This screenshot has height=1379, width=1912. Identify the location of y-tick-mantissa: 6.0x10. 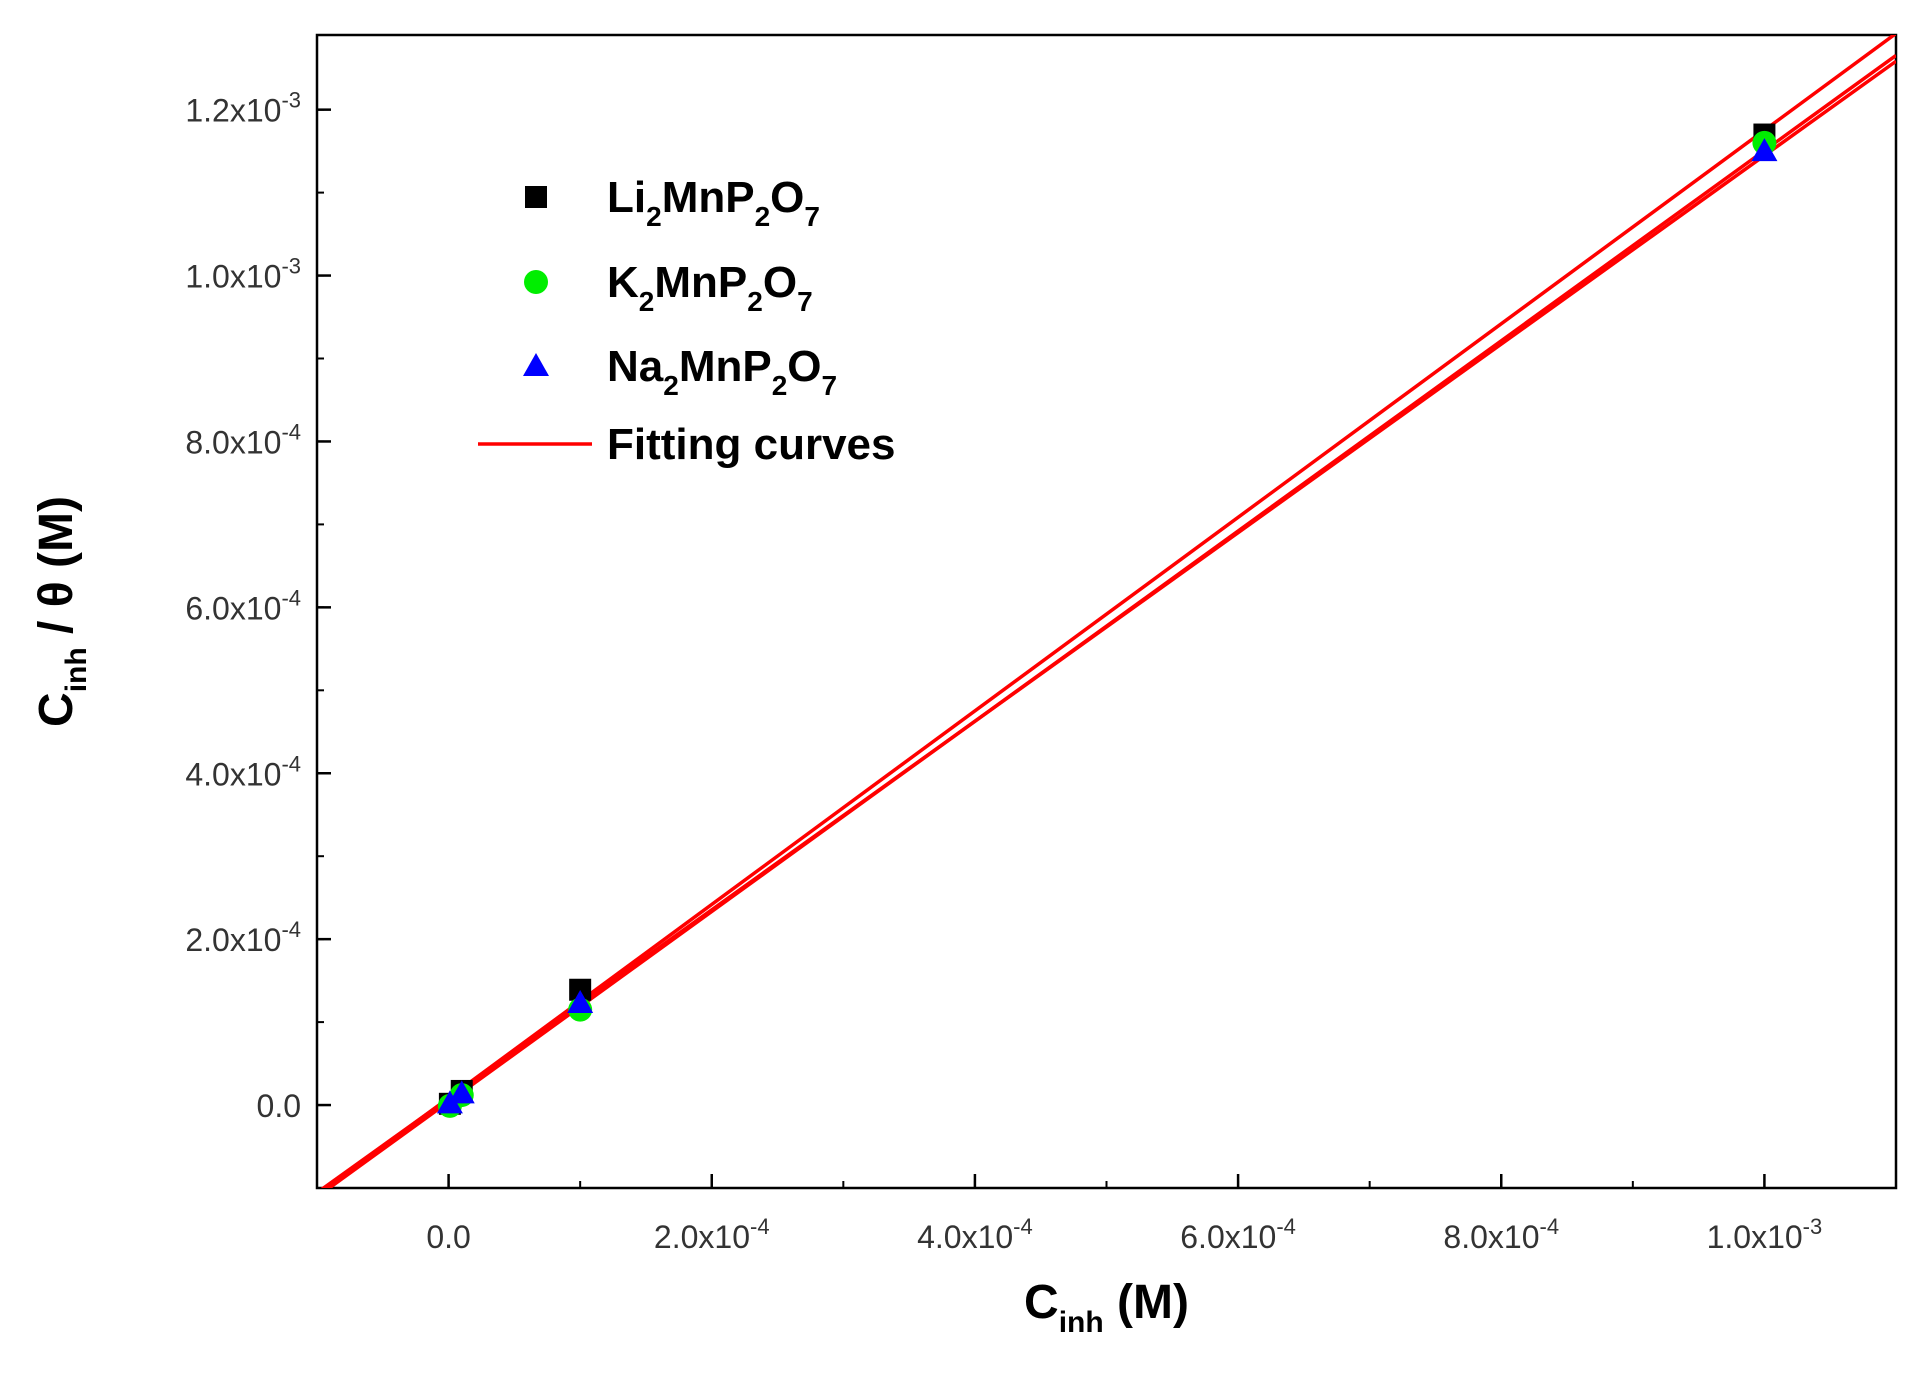
(233, 608).